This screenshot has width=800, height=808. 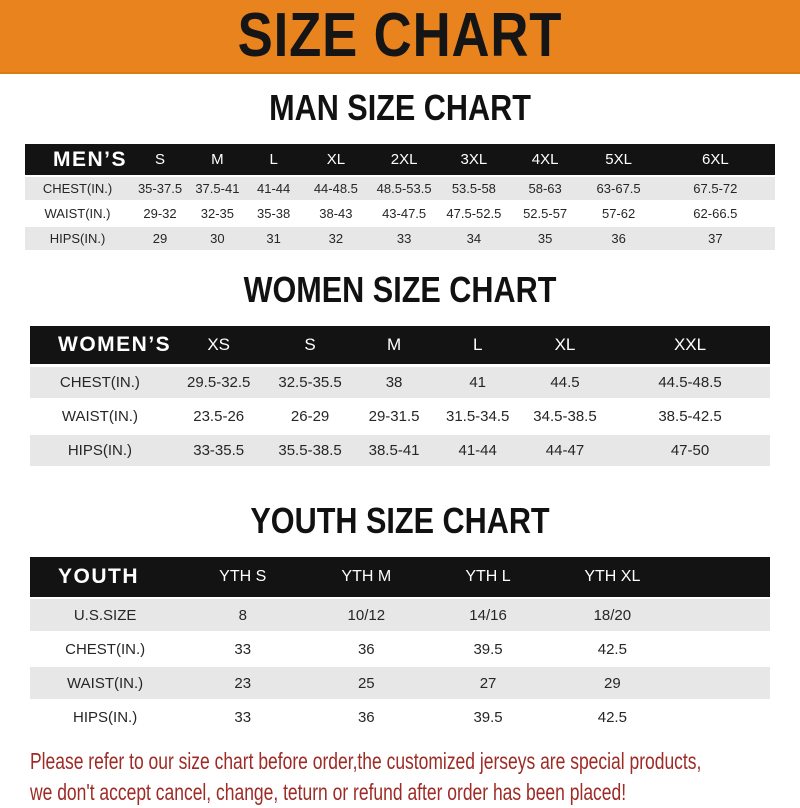 I want to click on size-chart-banner: SIZE CHART, so click(x=400, y=37).